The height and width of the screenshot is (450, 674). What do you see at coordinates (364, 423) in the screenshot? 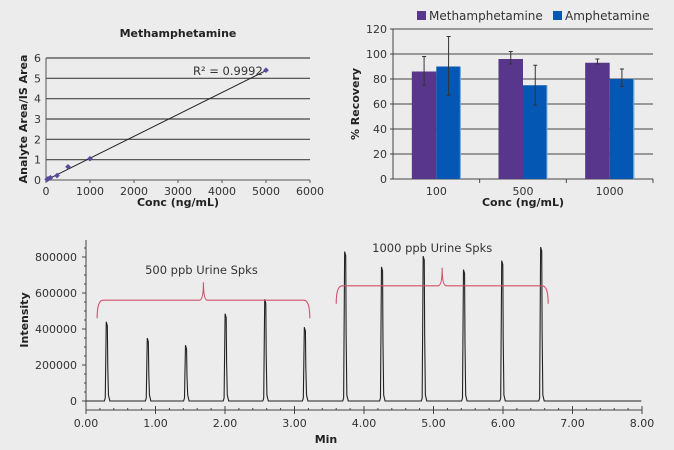
I see `x-tick-label: 4.00` at bounding box center [364, 423].